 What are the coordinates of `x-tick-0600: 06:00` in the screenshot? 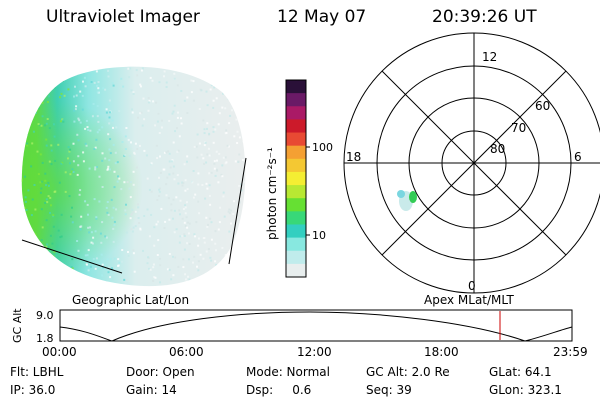 It's located at (186, 352).